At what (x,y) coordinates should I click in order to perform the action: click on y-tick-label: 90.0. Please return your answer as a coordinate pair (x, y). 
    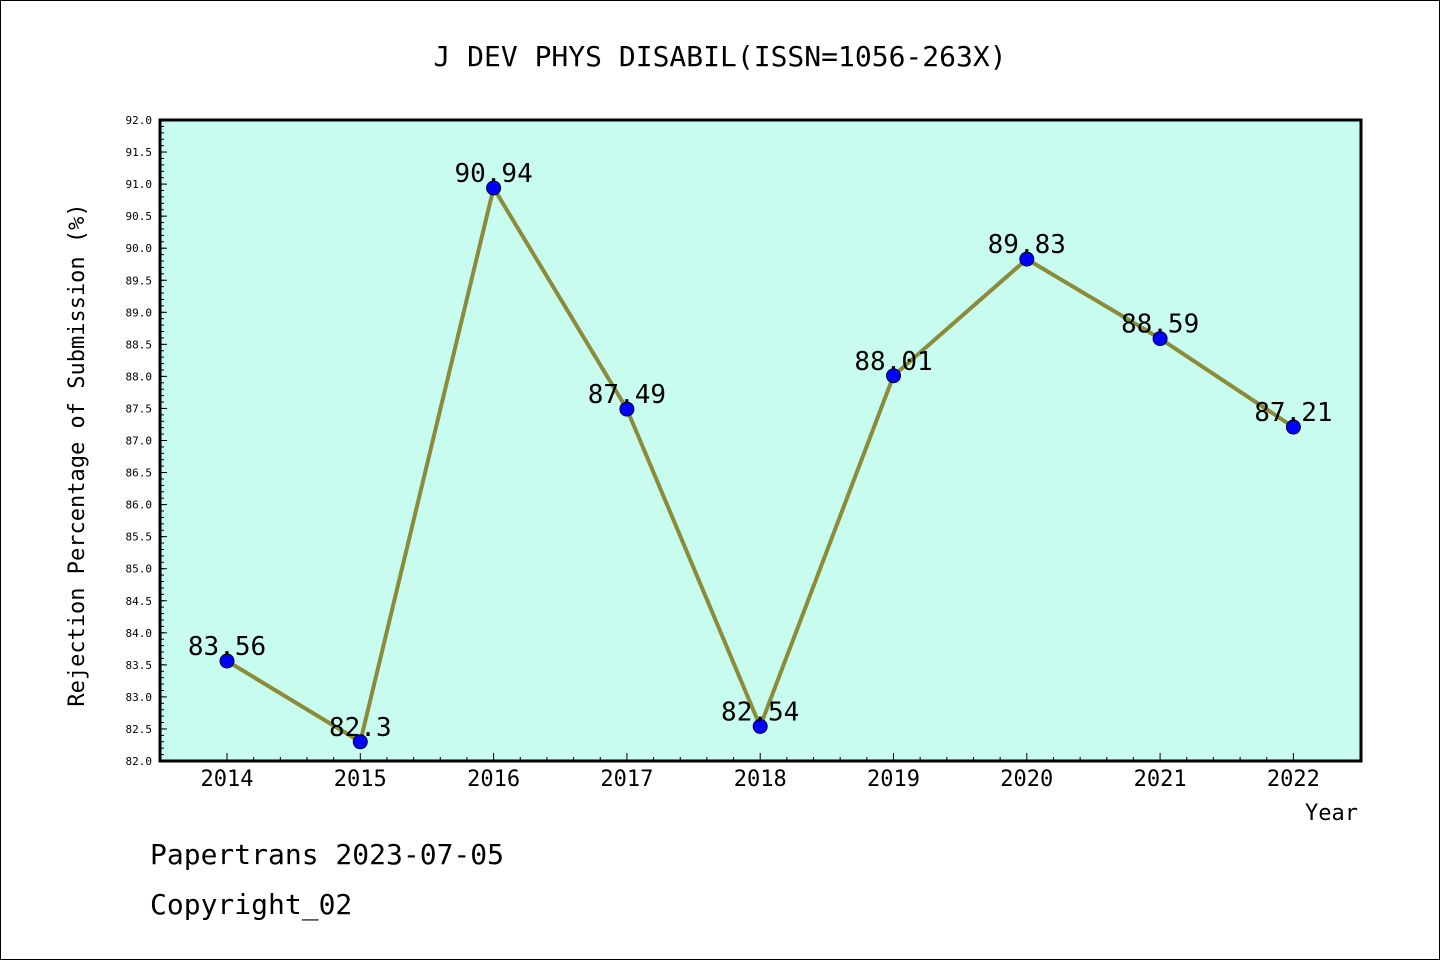
    Looking at the image, I should click on (139, 248).